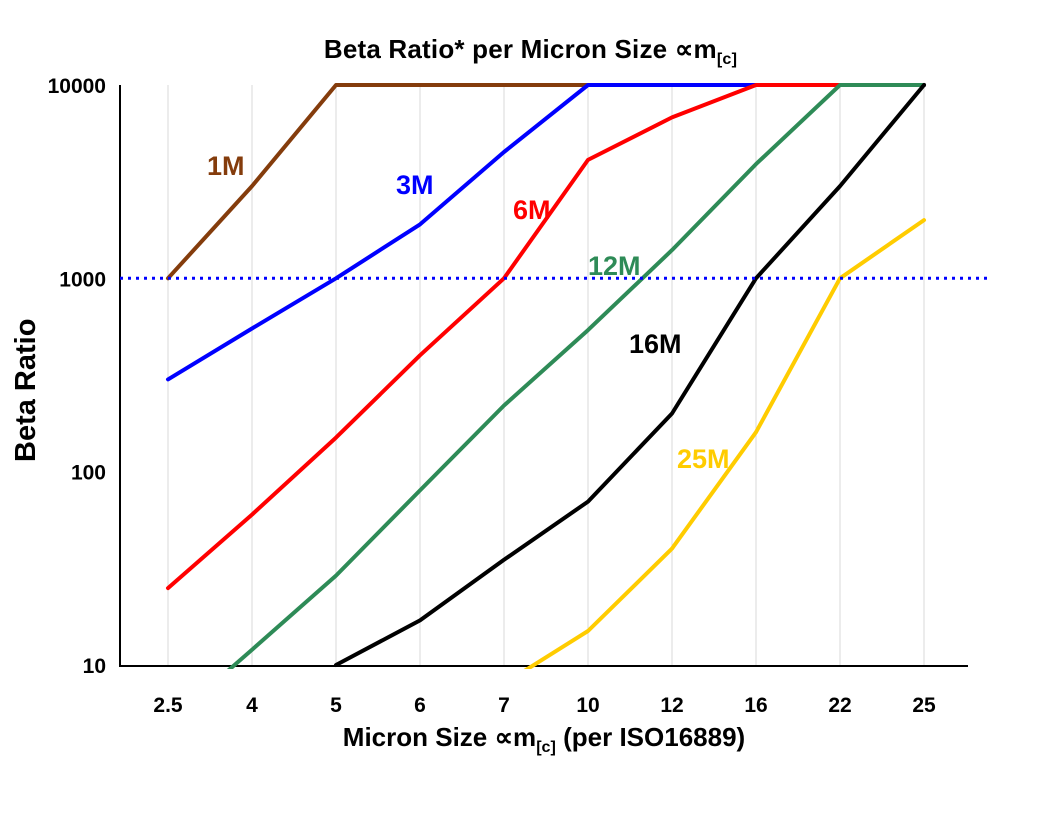  I want to click on x-tick-label: 12, so click(671, 705).